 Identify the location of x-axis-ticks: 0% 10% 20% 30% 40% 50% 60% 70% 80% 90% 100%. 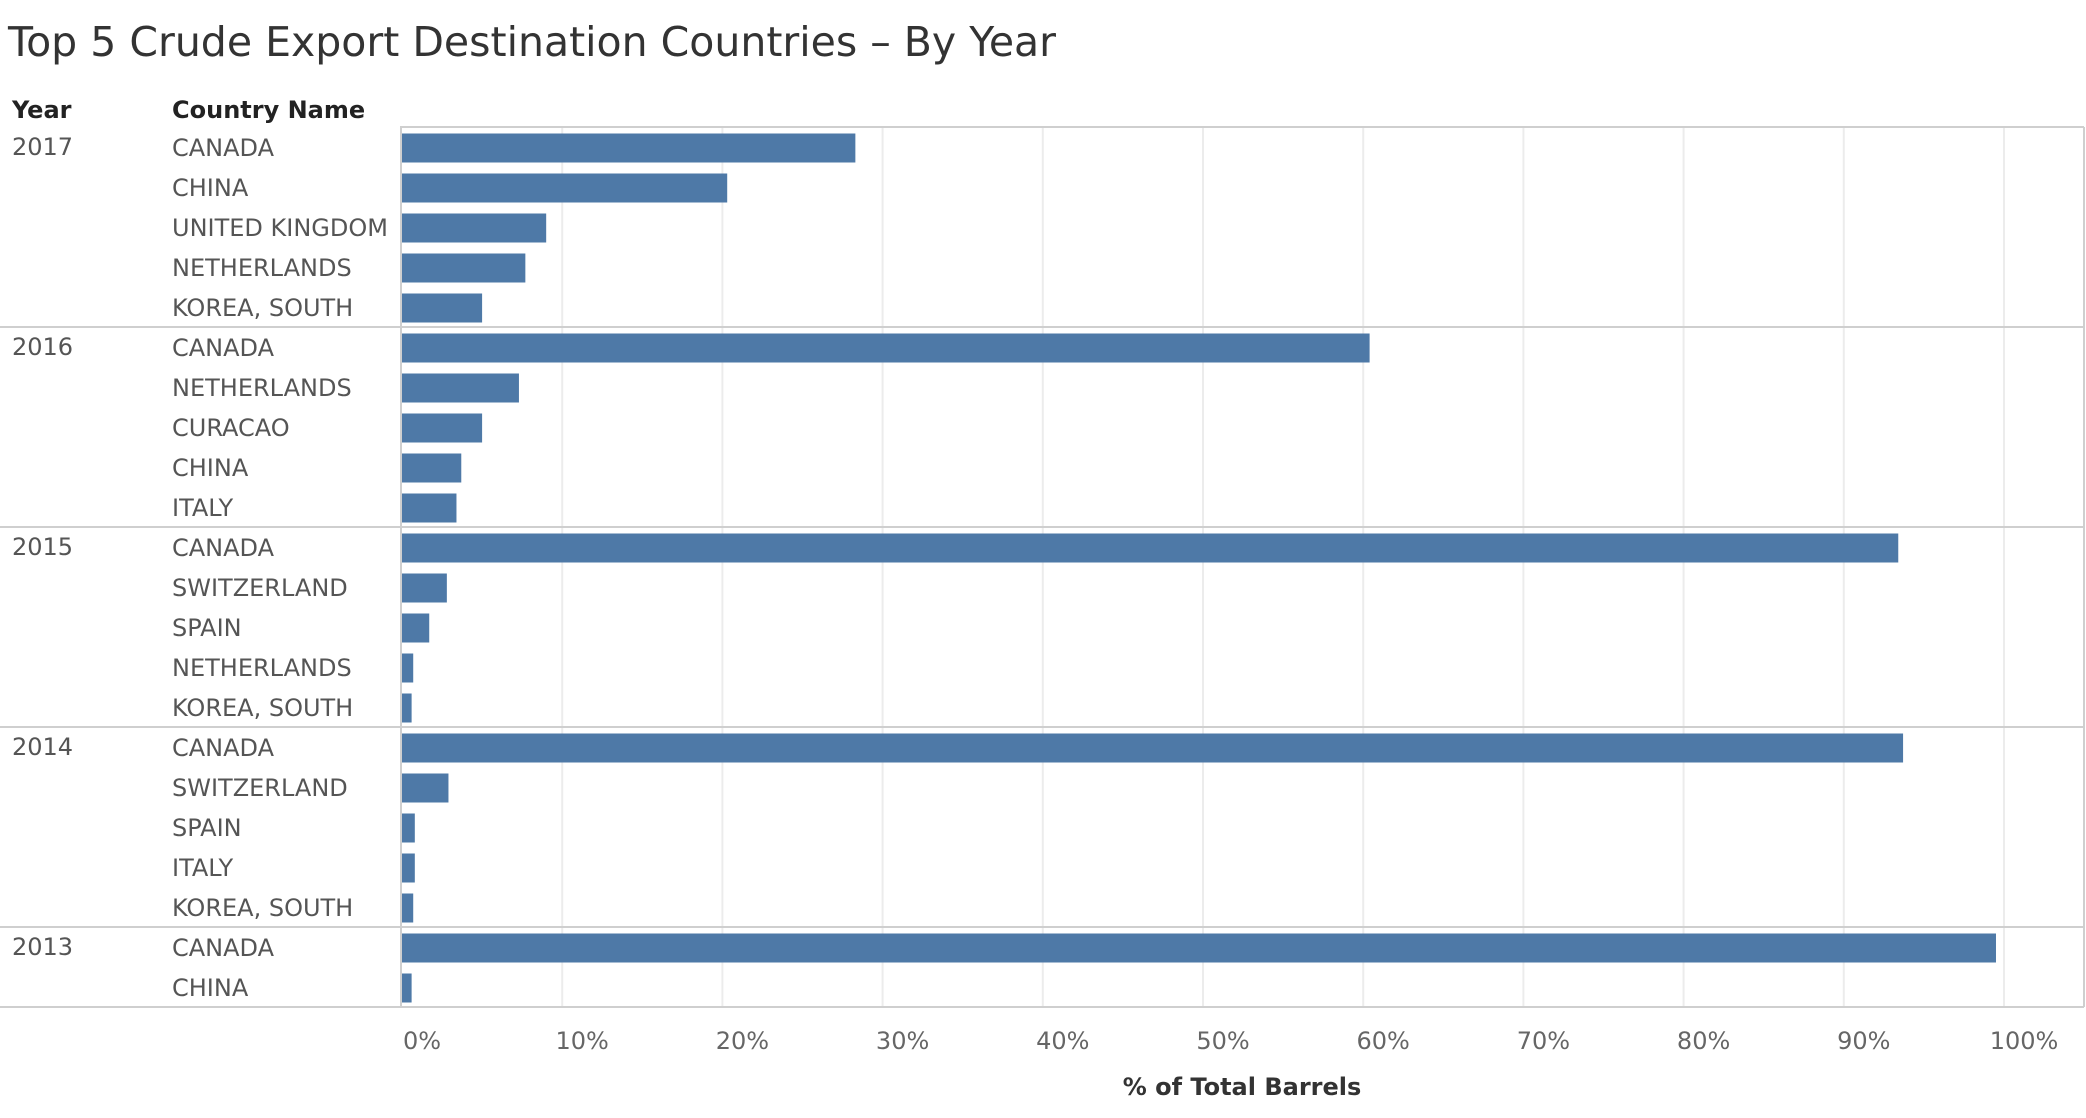
(1230, 1041).